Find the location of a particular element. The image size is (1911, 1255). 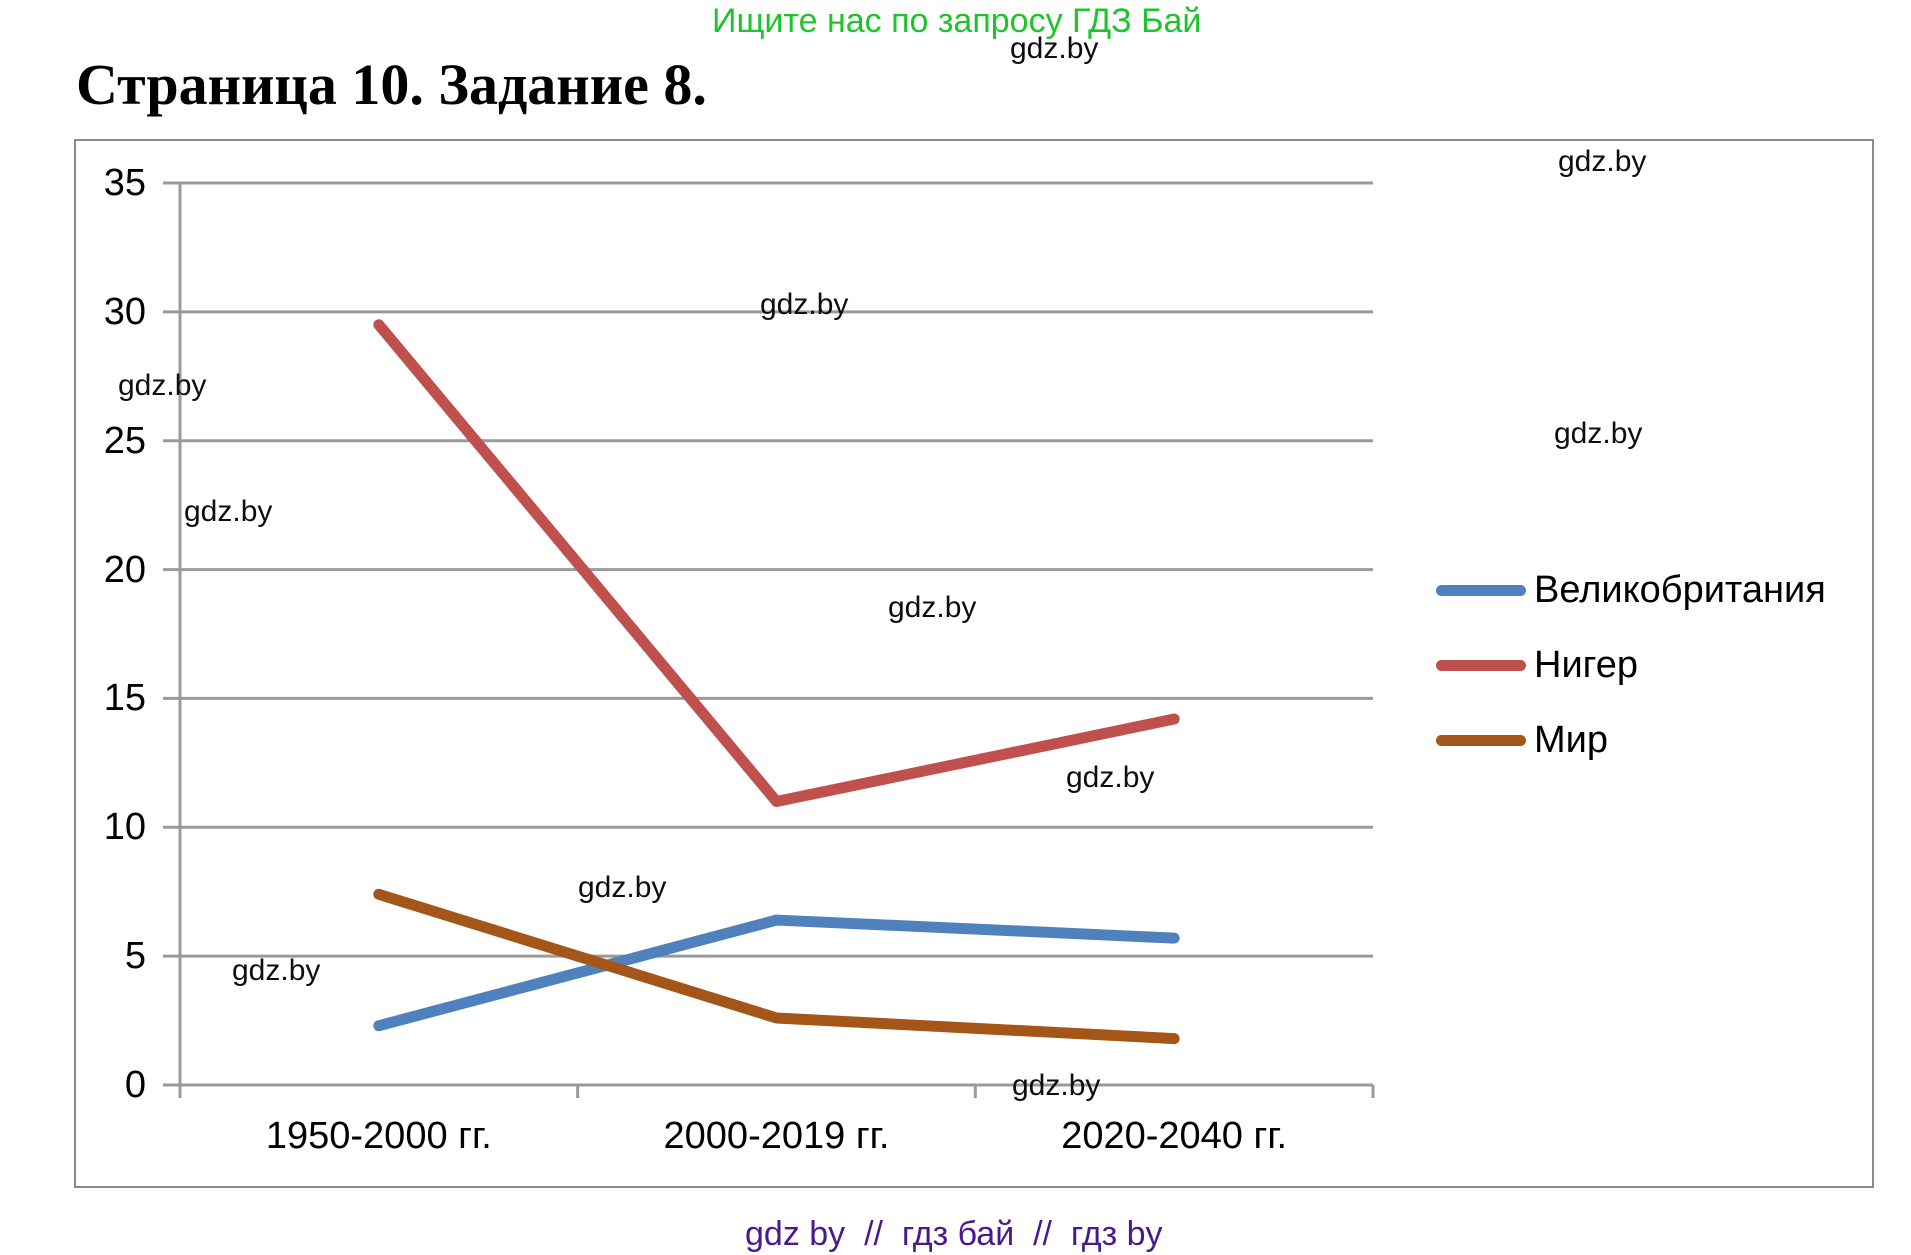

y-axis-label: 15 is located at coordinates (124, 698).